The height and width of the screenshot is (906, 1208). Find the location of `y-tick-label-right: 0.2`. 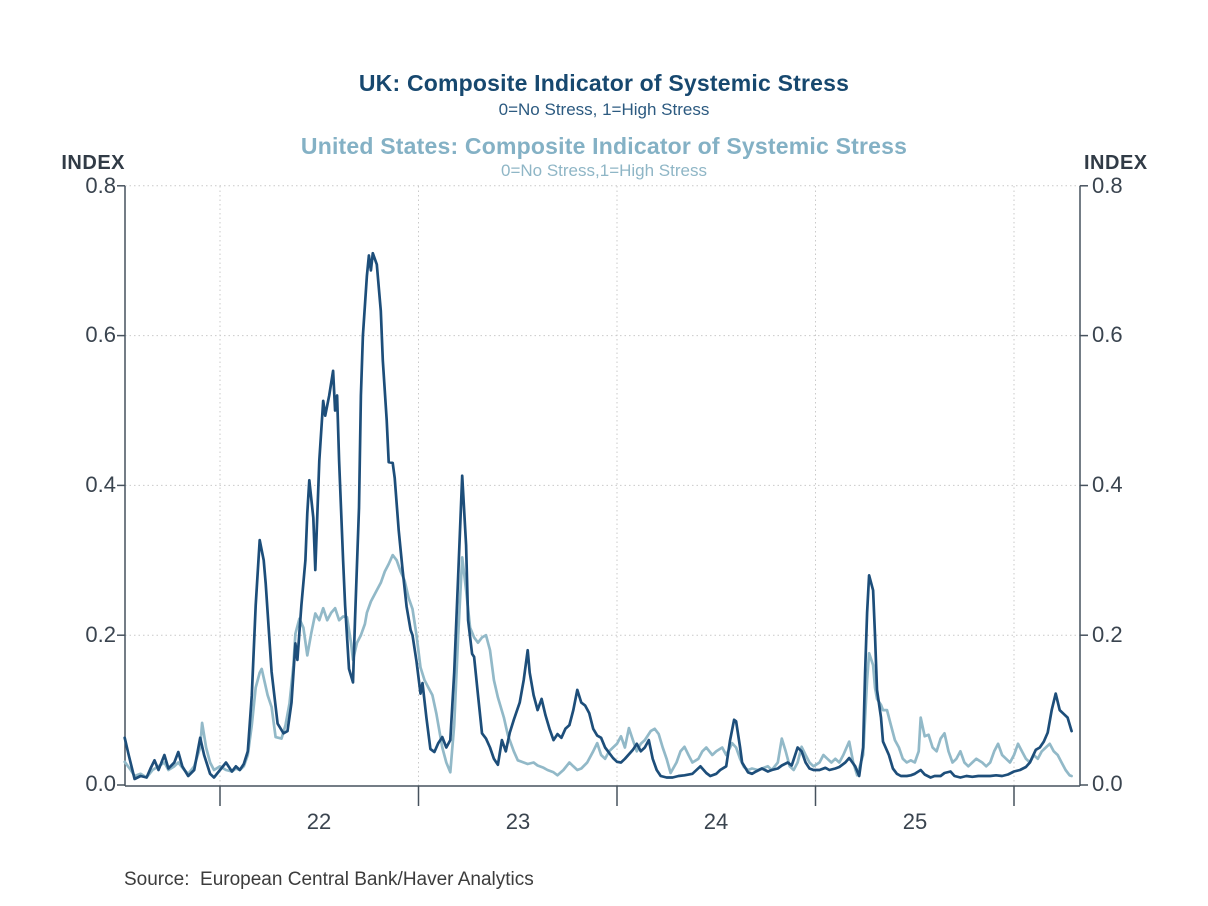

y-tick-label-right: 0.2 is located at coordinates (1107, 634).